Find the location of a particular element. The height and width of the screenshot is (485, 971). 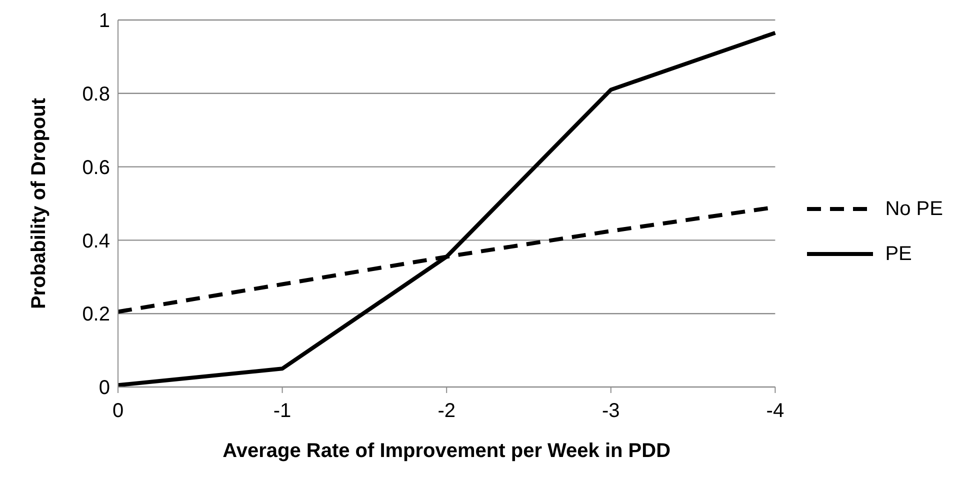

x-tick-label: -1 is located at coordinates (282, 411).